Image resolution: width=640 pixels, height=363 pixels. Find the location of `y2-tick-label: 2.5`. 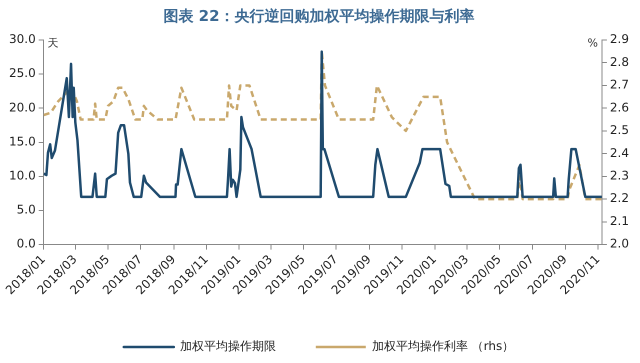

y2-tick-label: 2.5 is located at coordinates (620, 130).